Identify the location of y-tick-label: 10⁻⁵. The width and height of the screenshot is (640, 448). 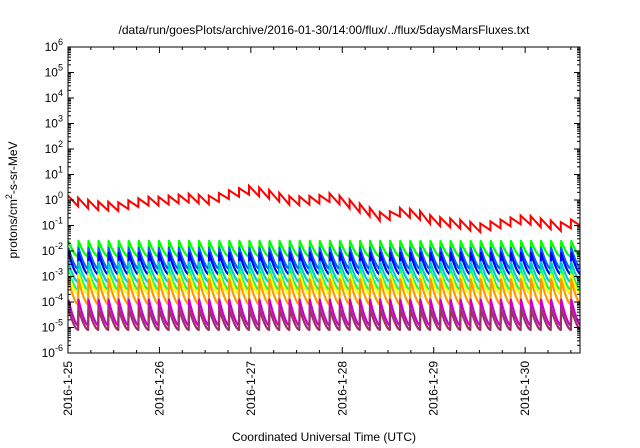
(52, 326).